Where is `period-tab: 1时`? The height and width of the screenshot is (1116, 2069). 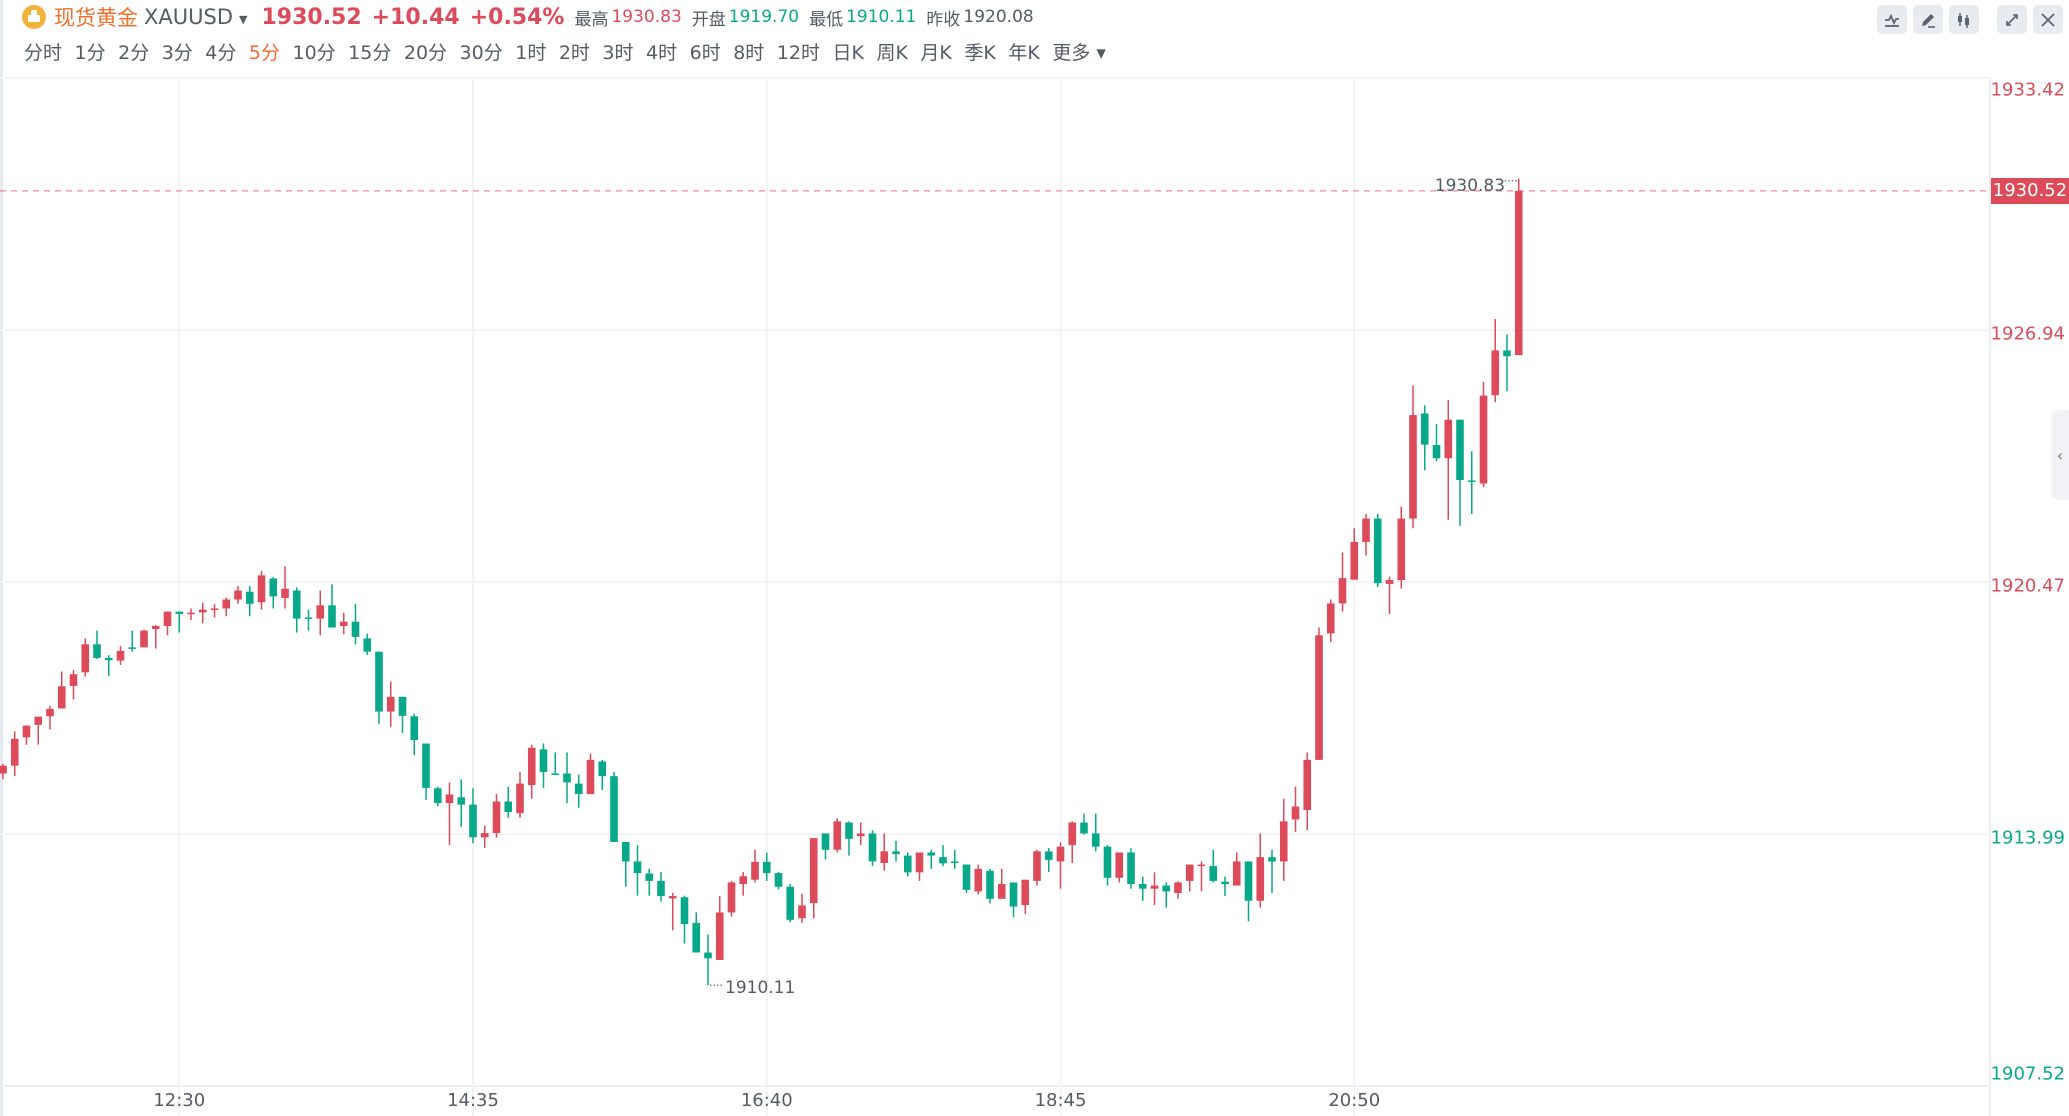 period-tab: 1时 is located at coordinates (531, 53).